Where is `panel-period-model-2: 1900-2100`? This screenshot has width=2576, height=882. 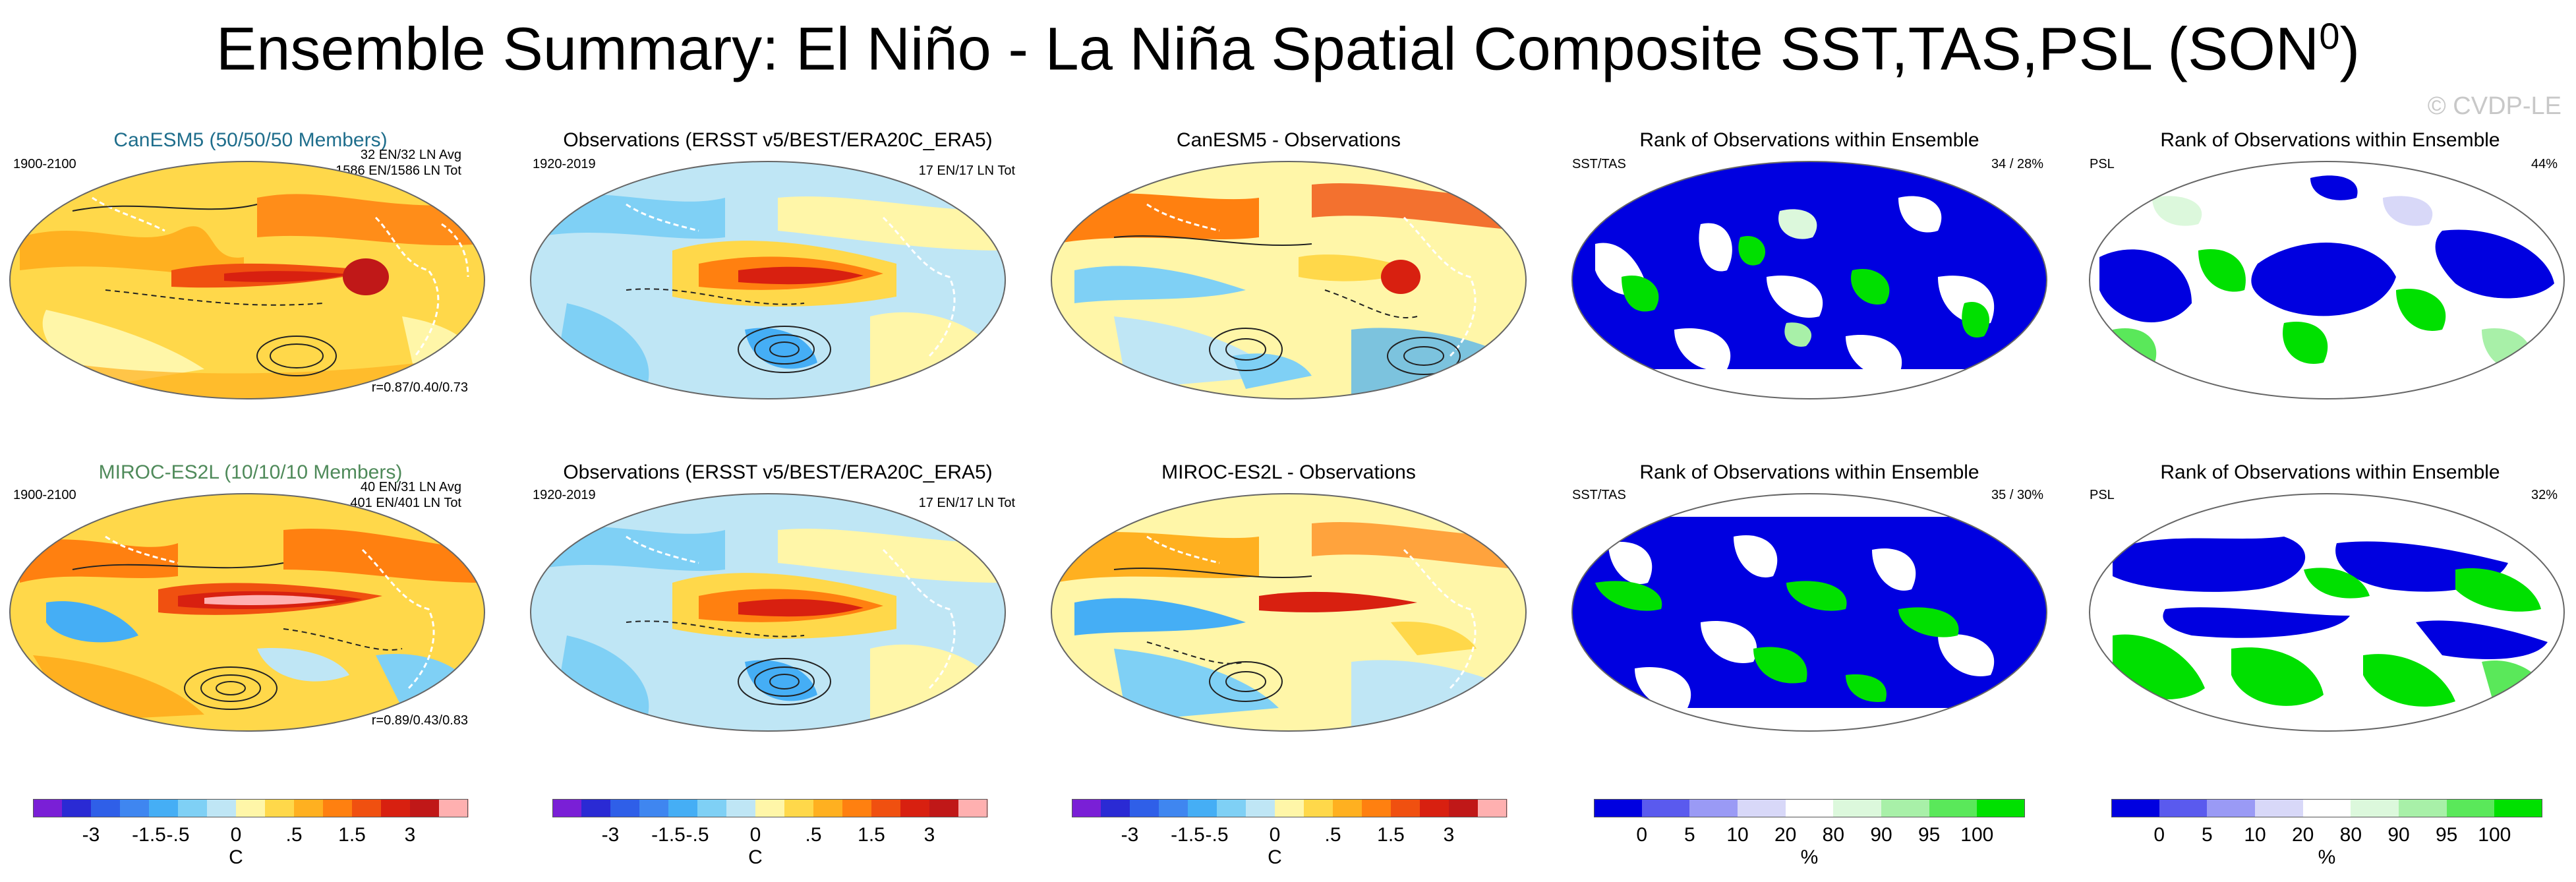
panel-period-model-2: 1900-2100 is located at coordinates (45, 495).